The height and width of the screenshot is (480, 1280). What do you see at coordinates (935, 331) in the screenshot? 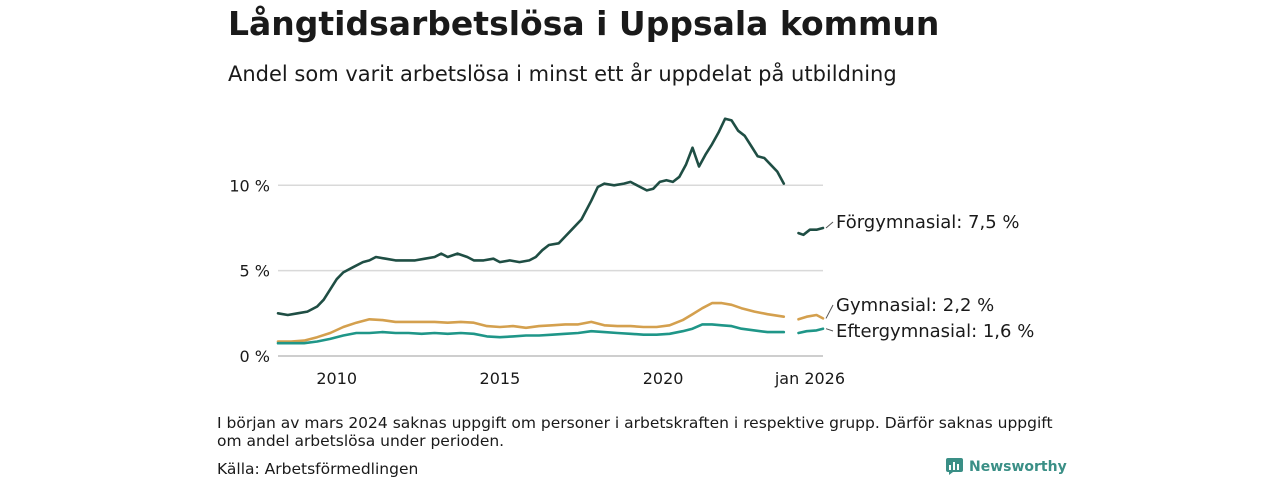
I see `series-end-label: Eftergymnasial: 1,6 %` at bounding box center [935, 331].